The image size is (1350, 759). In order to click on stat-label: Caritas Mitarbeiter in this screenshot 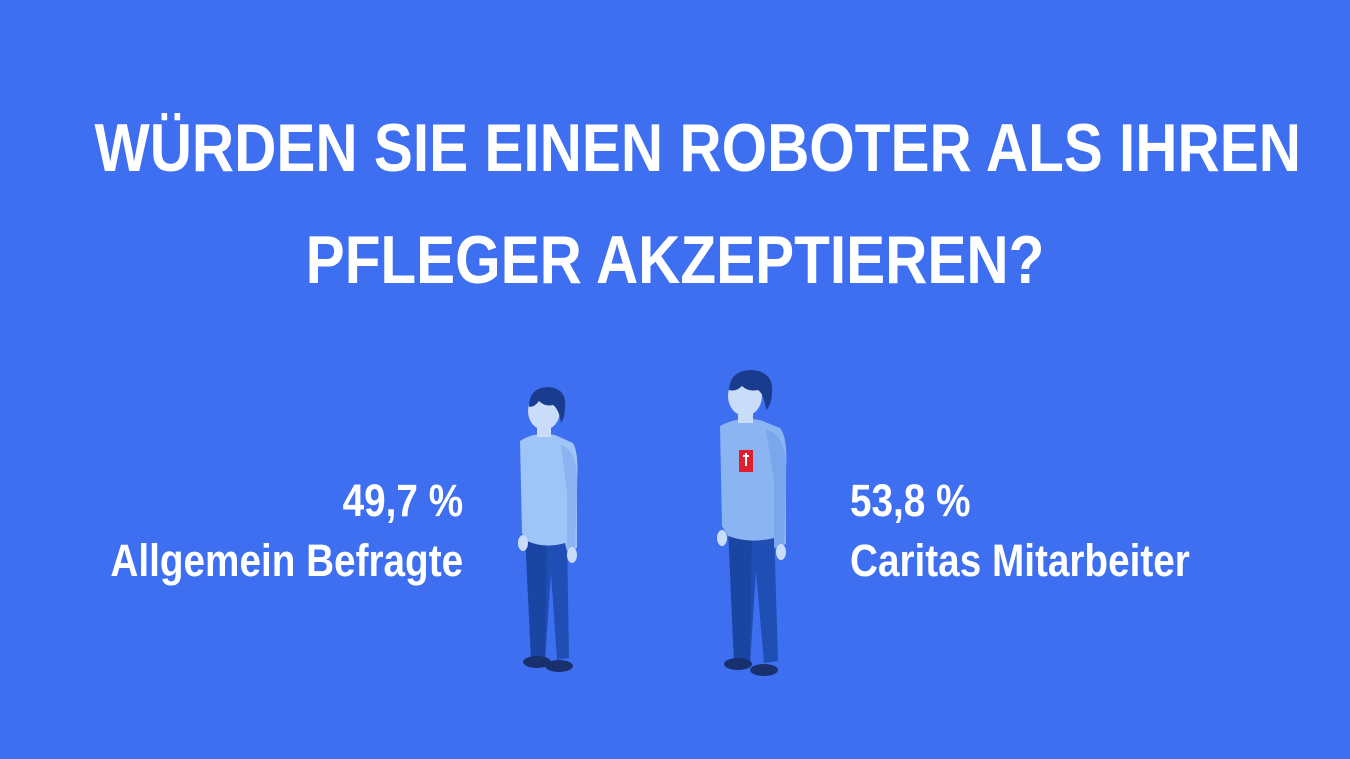, I will do `click(1020, 560)`.